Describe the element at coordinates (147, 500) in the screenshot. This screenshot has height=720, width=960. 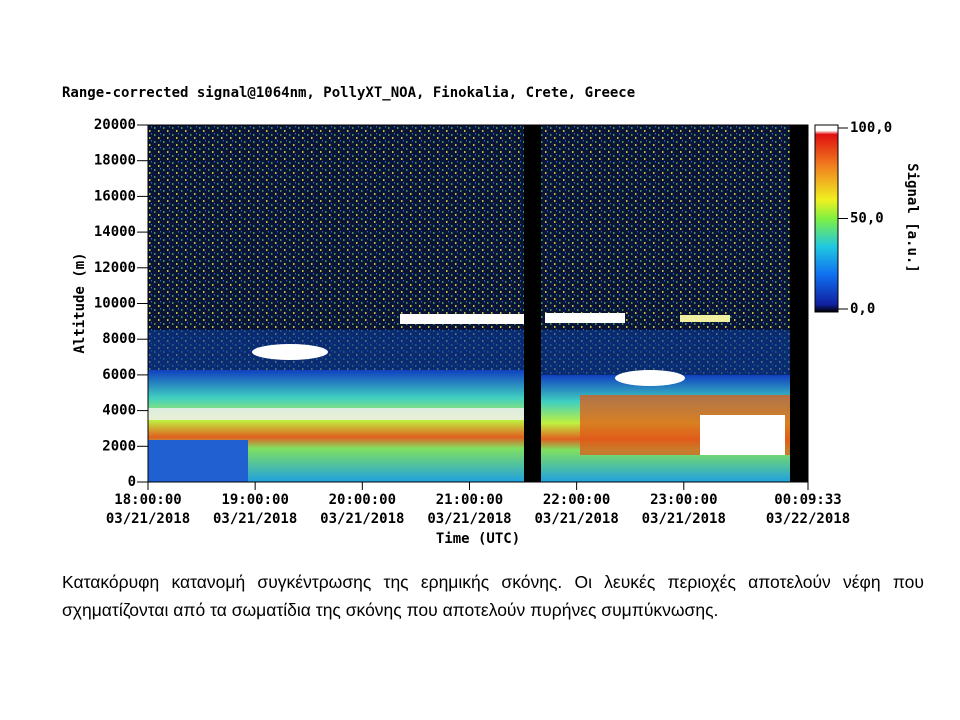
I see `x-tick-label: 18:00:00` at that location.